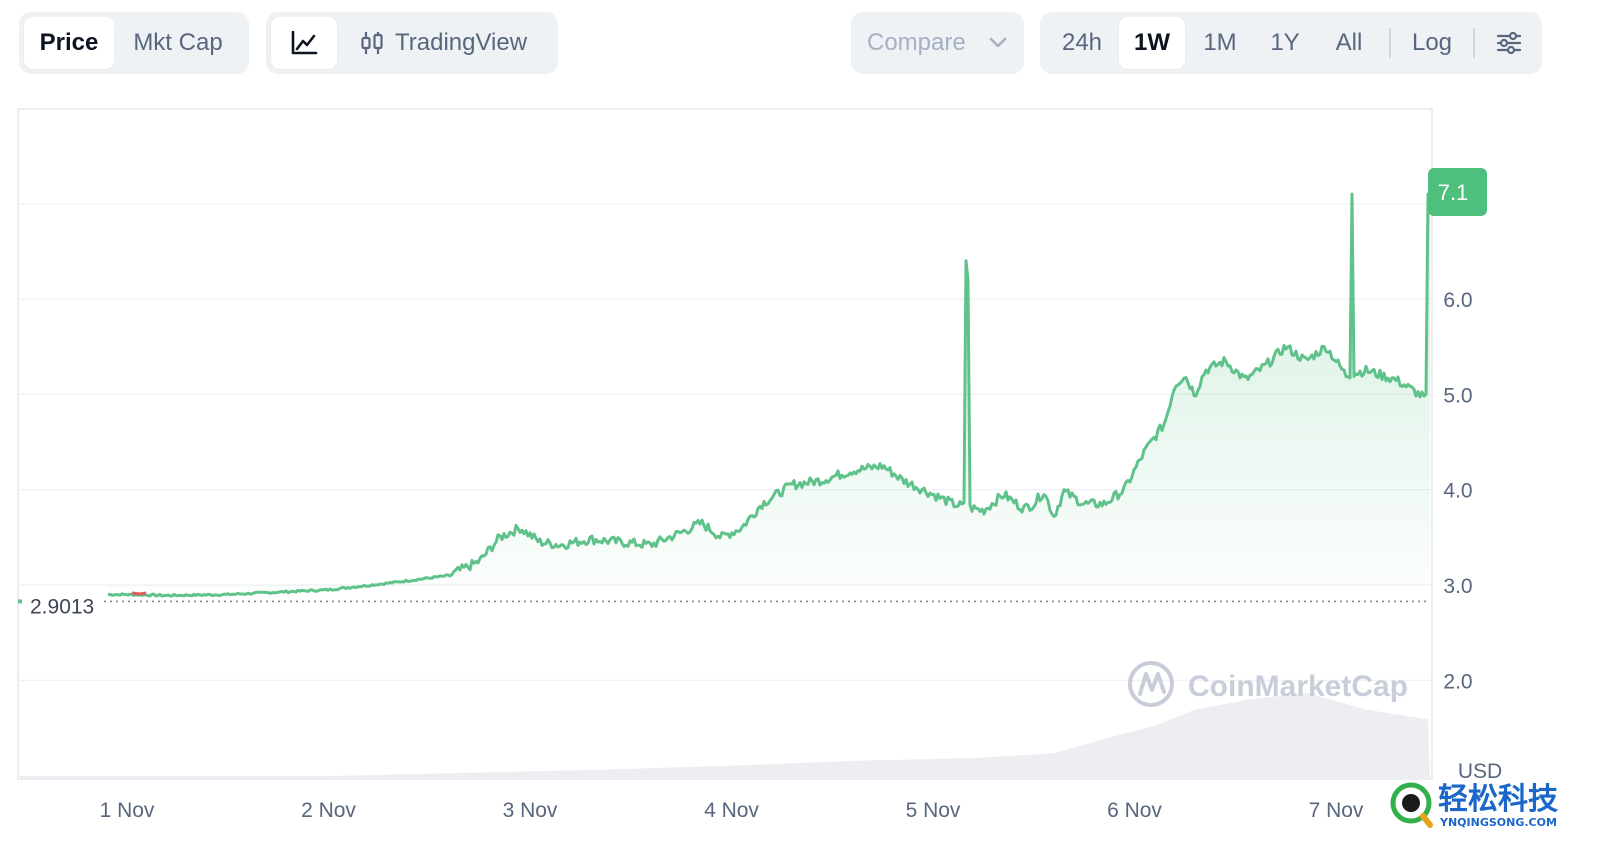  Describe the element at coordinates (178, 42) in the screenshot. I see `tab-mkt-cap: Mkt Cap` at that location.